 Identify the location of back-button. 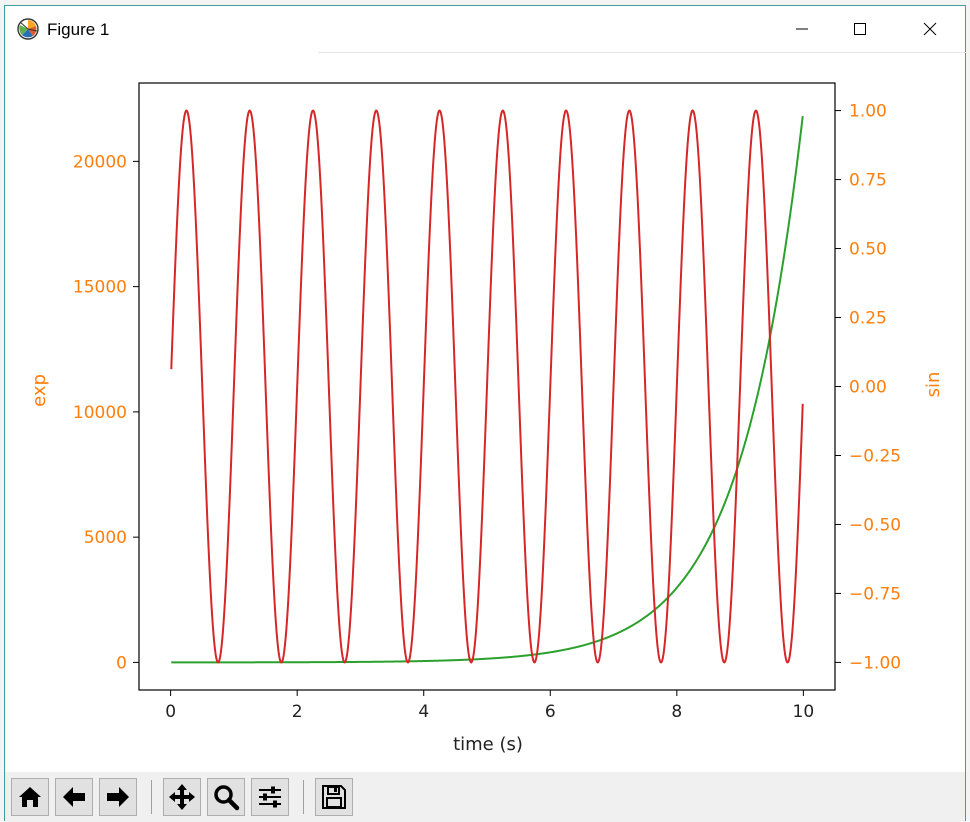
(74, 797).